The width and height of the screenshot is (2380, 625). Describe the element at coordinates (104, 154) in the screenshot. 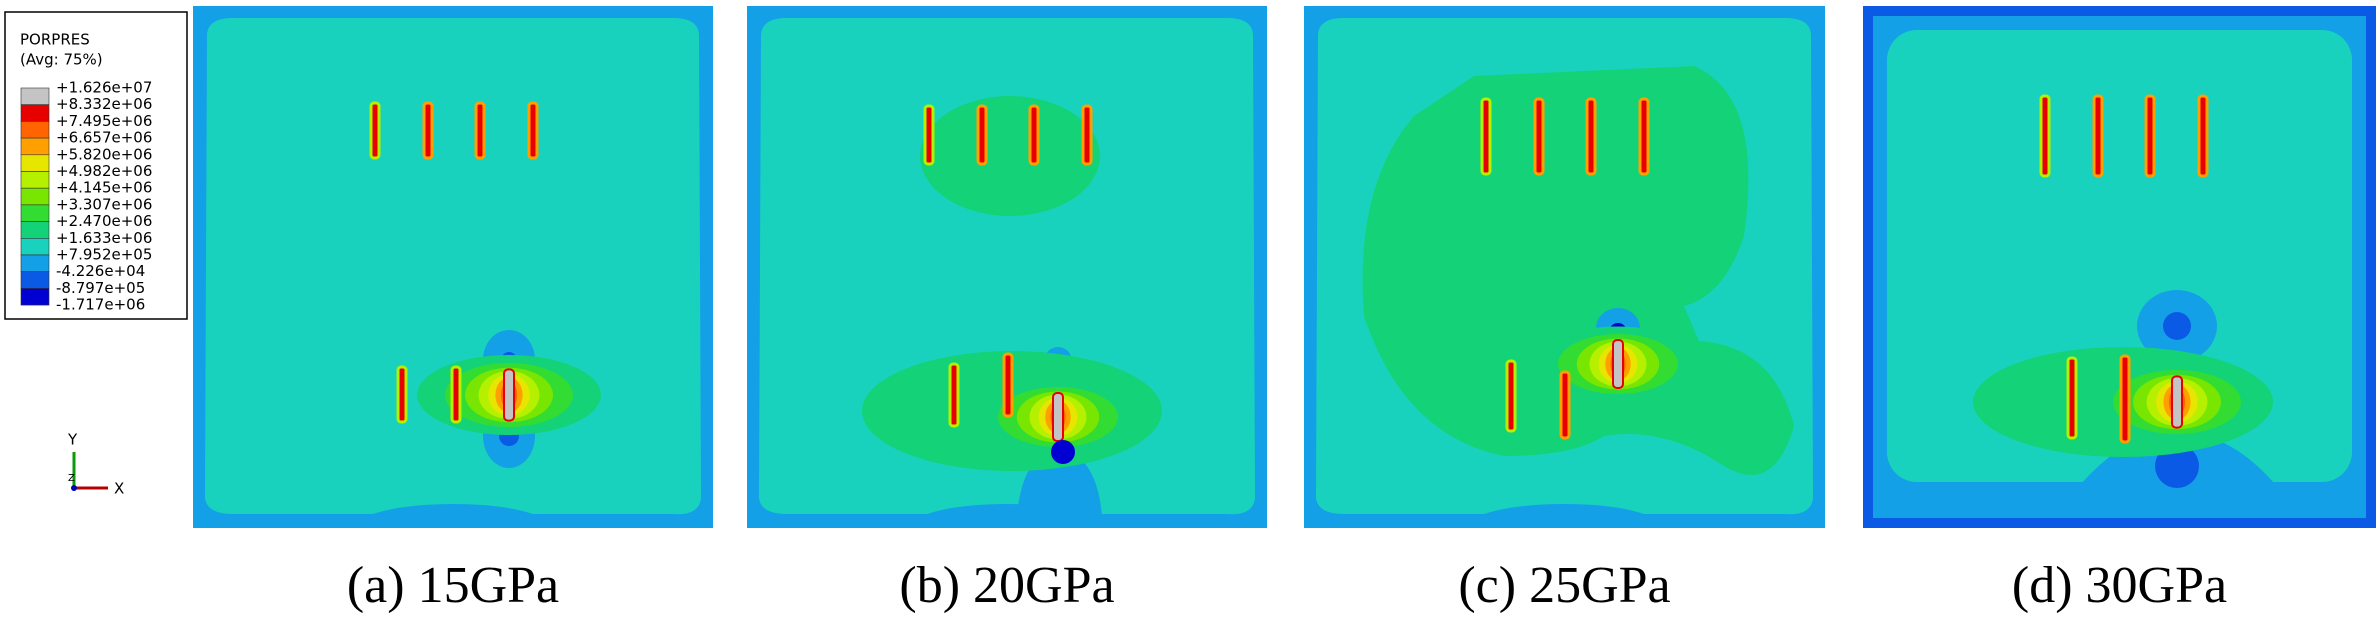

I see `legend-label: +5.820e+06` at that location.